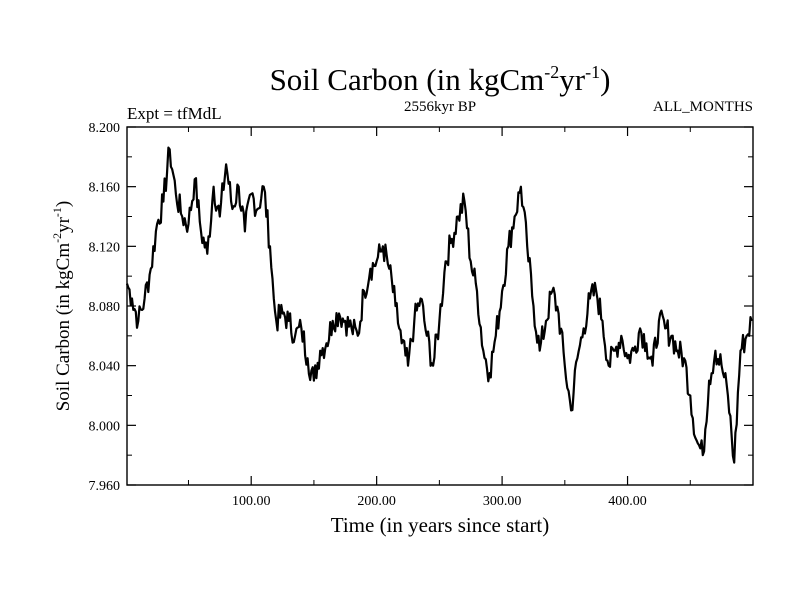  I want to click on chart-title: Soil Carbon (in kgCm-2yr-1), so click(440, 79).